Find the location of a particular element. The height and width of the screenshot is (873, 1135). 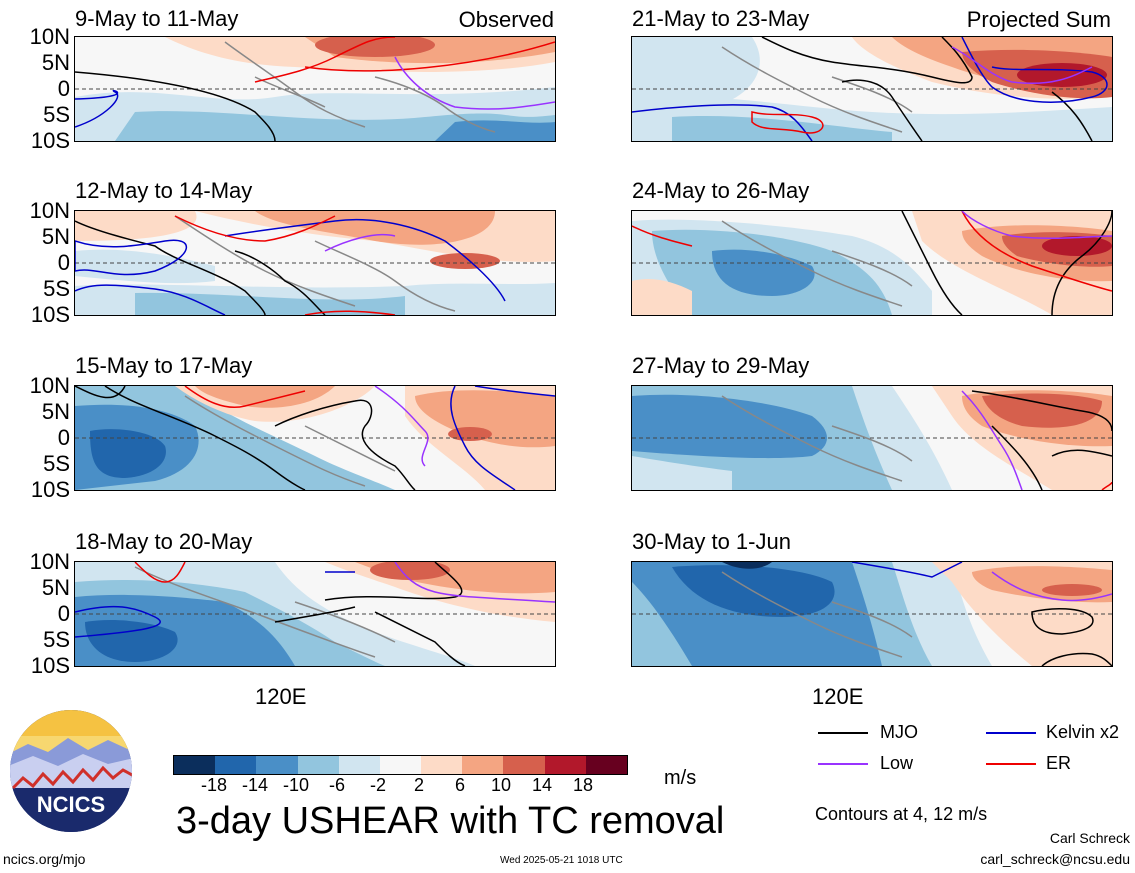

footer-author: Carl Schreck is located at coordinates (1089, 838).